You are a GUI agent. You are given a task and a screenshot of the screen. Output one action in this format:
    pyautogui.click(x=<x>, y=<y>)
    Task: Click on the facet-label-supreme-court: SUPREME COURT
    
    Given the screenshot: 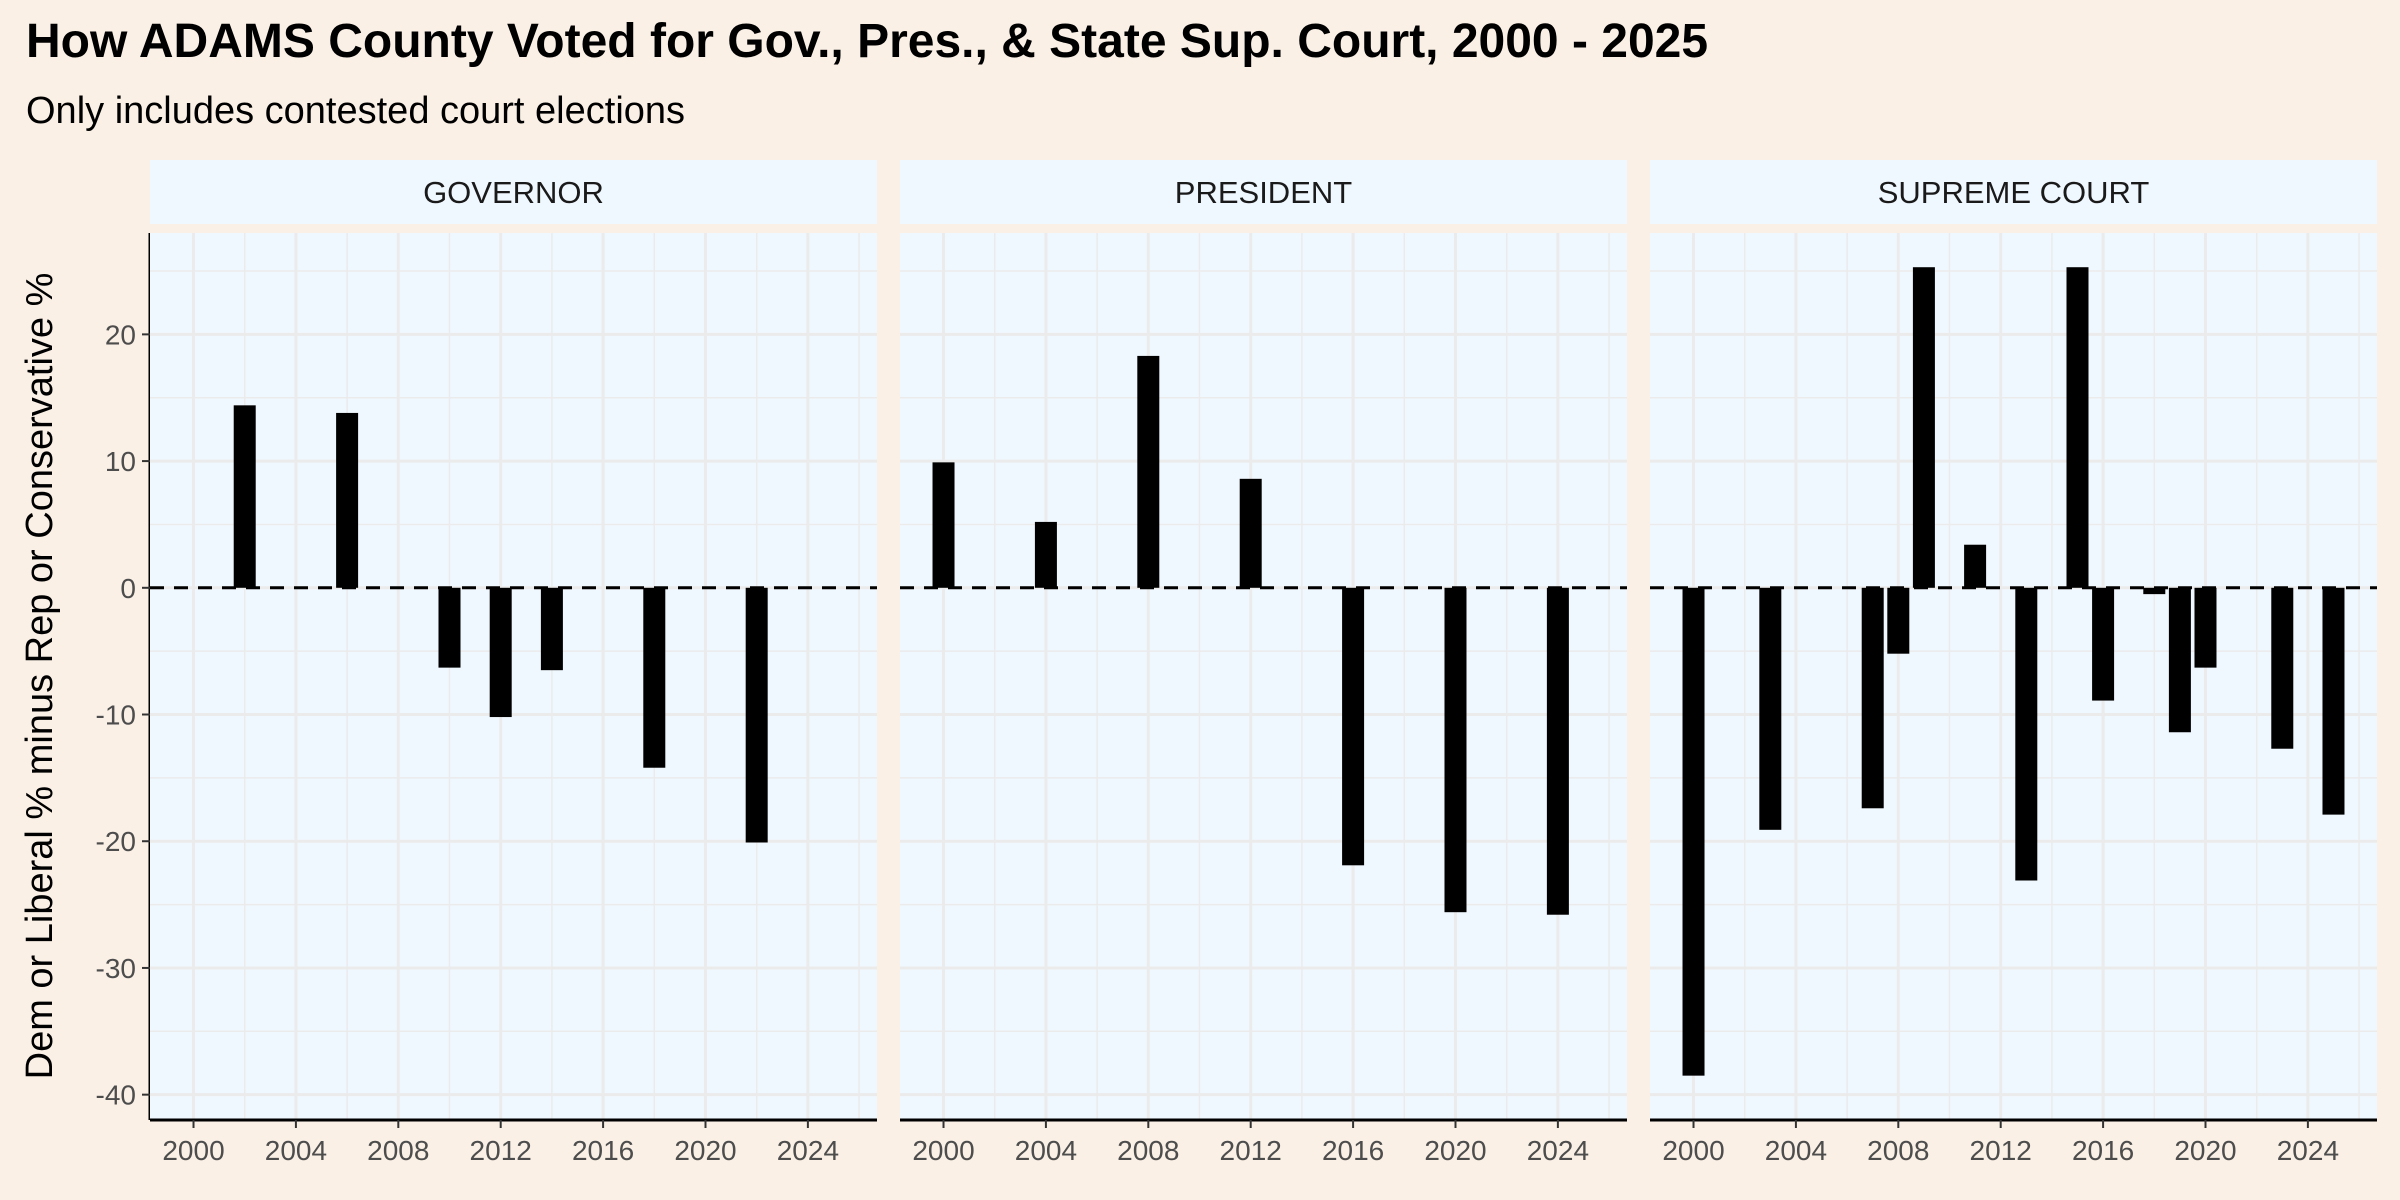 What is the action you would take?
    pyautogui.click(x=2014, y=192)
    